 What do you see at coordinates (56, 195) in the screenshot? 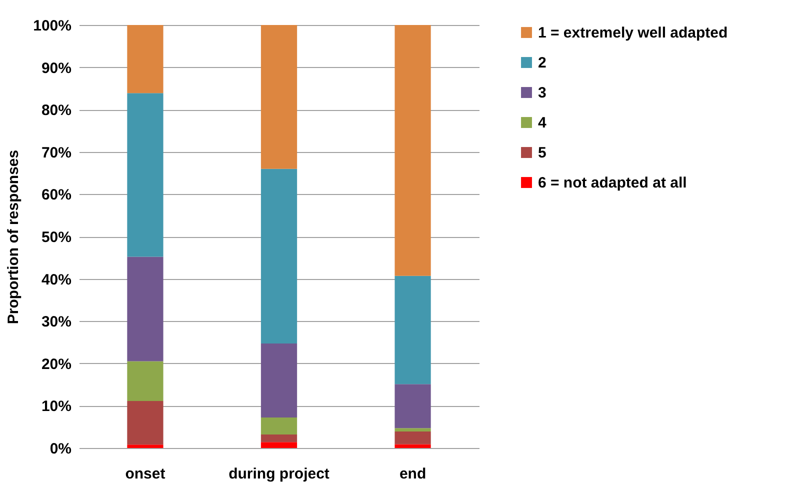
I see `y-tick-label: 60%` at bounding box center [56, 195].